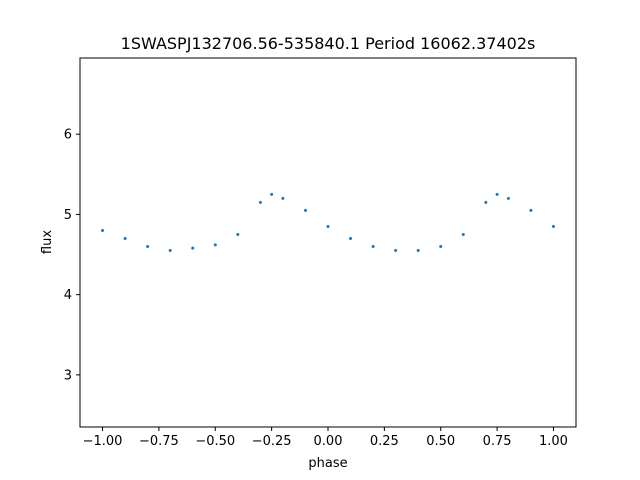  Describe the element at coordinates (215, 441) in the screenshot. I see `x-tick-label: −0.50` at that location.